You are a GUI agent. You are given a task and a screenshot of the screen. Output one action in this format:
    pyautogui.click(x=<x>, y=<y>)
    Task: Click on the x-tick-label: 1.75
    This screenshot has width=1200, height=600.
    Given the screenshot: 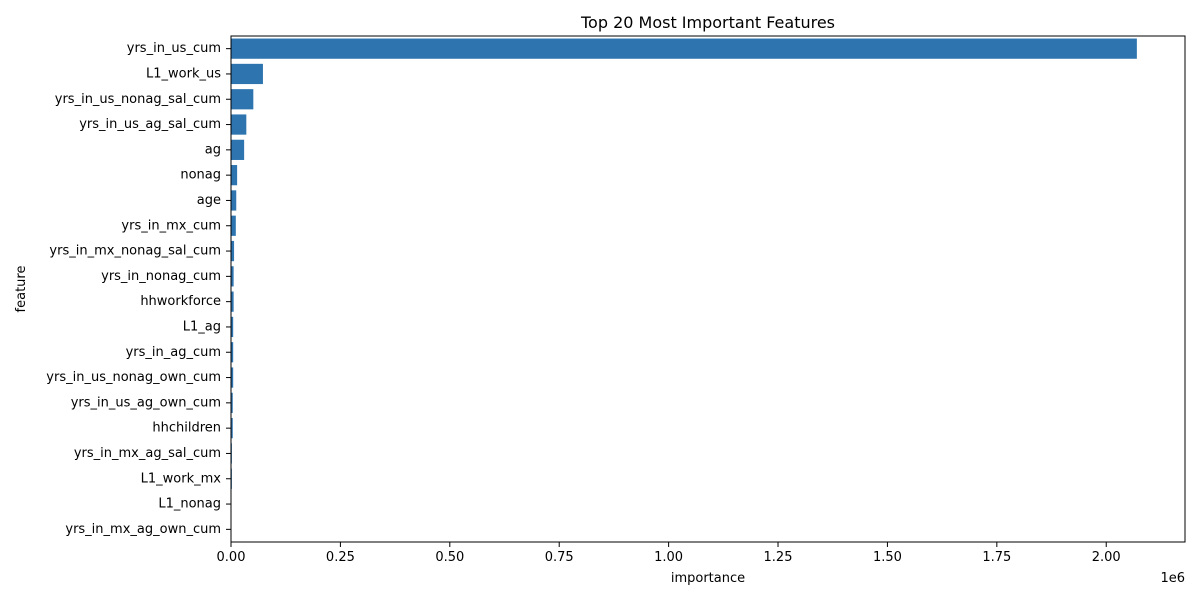 What is the action you would take?
    pyautogui.click(x=996, y=557)
    